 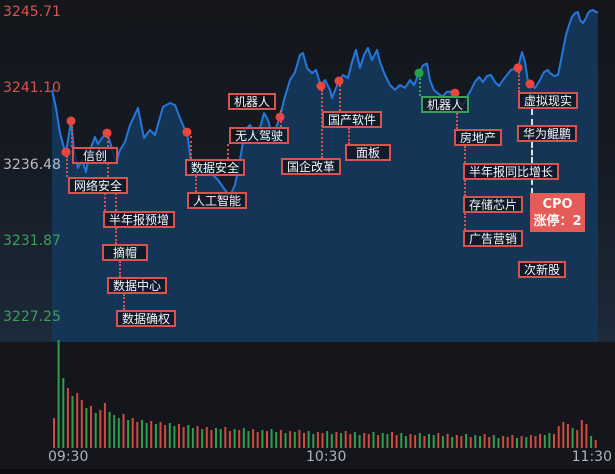 What do you see at coordinates (137, 285) in the screenshot?
I see `sector-tag: 数据中心` at bounding box center [137, 285].